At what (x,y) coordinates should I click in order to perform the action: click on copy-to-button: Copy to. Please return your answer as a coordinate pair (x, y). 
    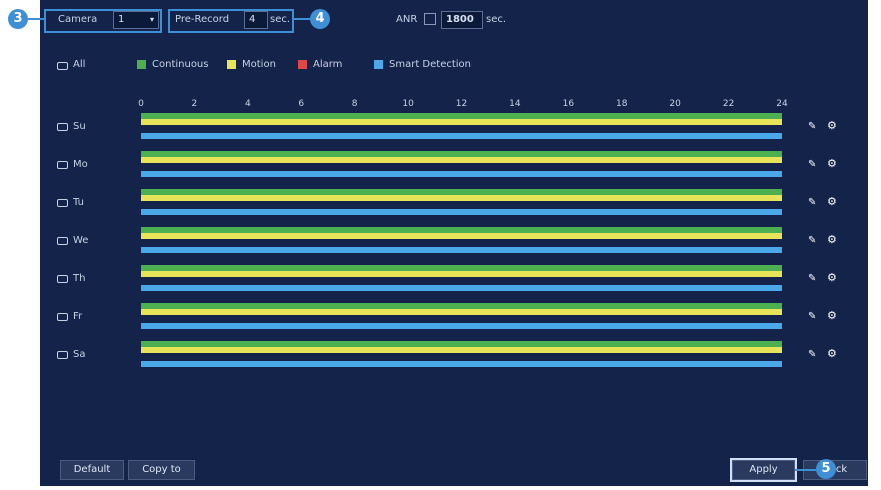
    Looking at the image, I should click on (161, 470).